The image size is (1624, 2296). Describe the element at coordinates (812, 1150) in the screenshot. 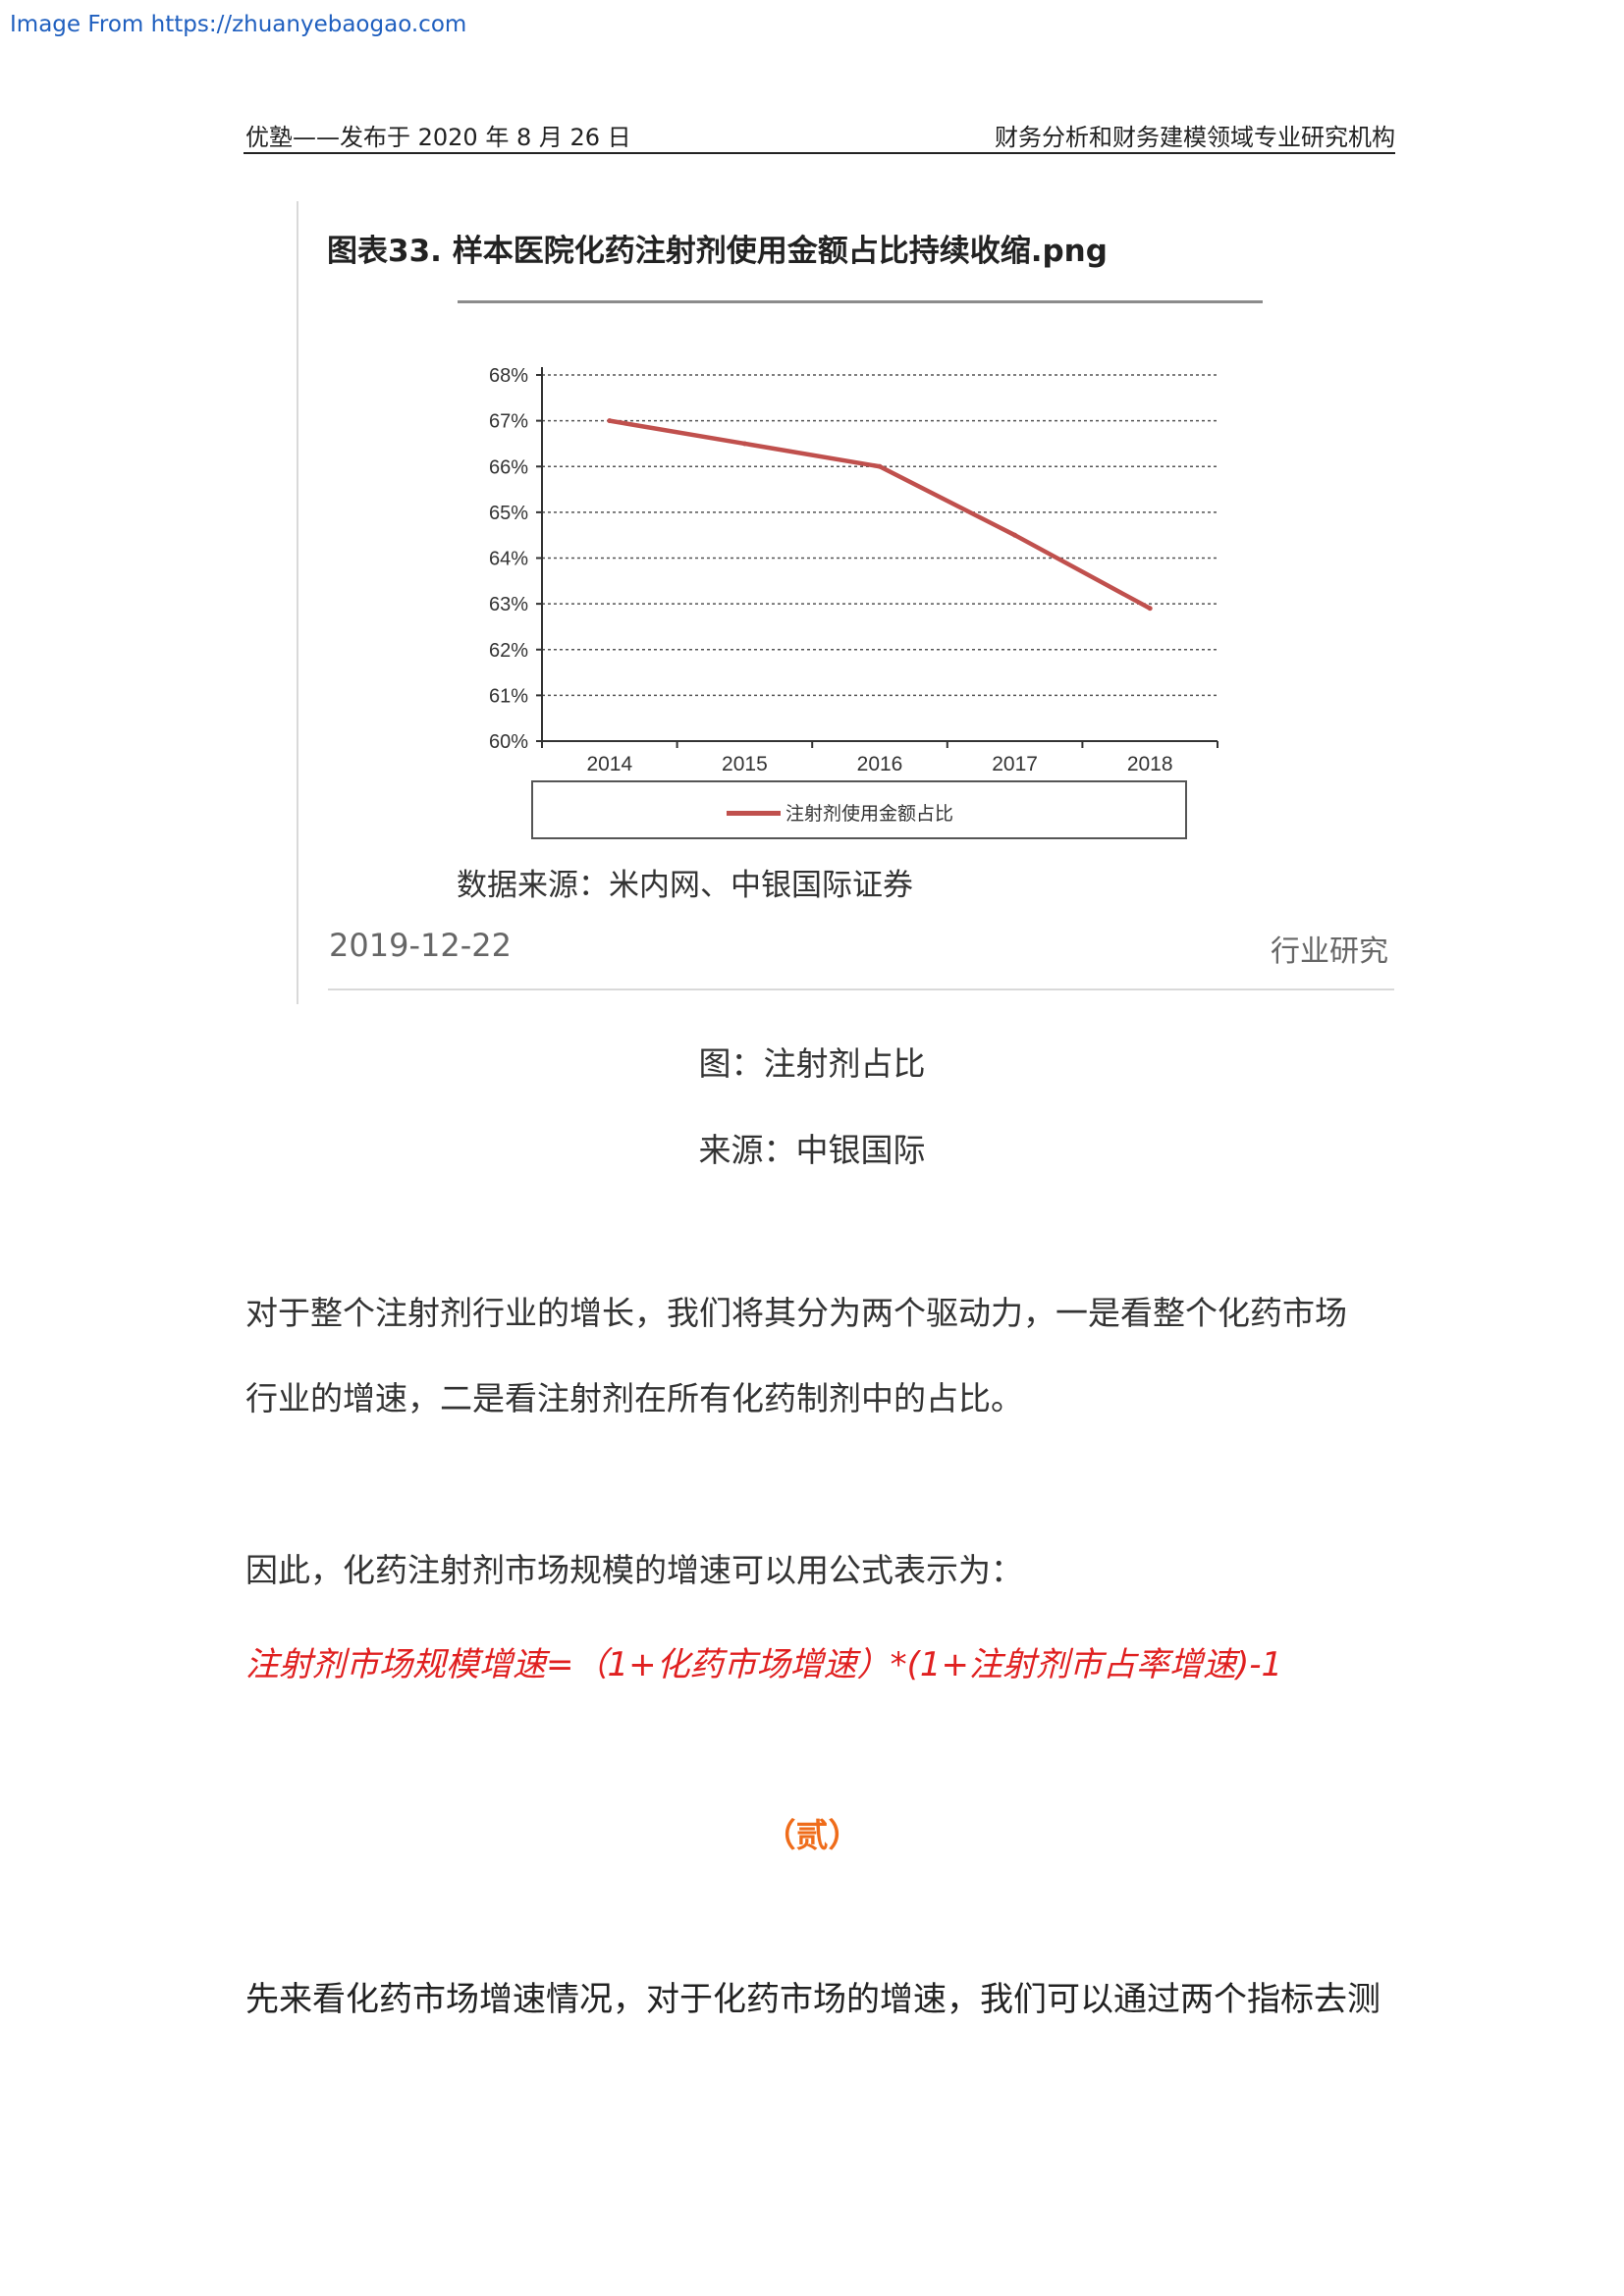

I see `figure-source: 来源：中银国际` at that location.